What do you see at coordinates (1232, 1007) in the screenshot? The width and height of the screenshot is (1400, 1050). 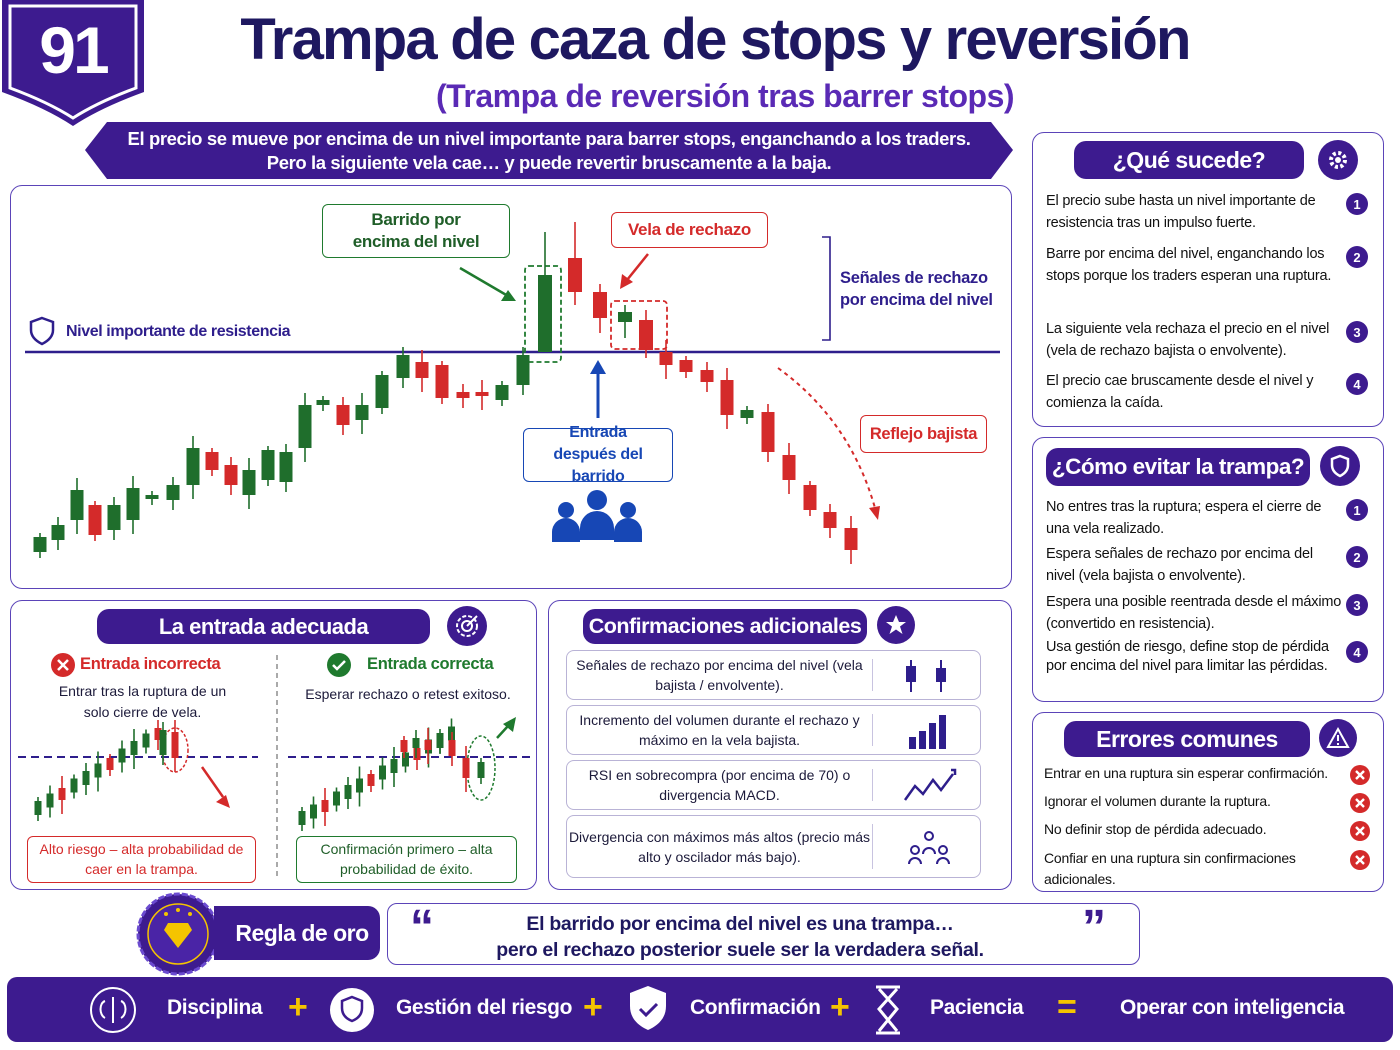 I see `footer-result: Operar con inteligencia` at bounding box center [1232, 1007].